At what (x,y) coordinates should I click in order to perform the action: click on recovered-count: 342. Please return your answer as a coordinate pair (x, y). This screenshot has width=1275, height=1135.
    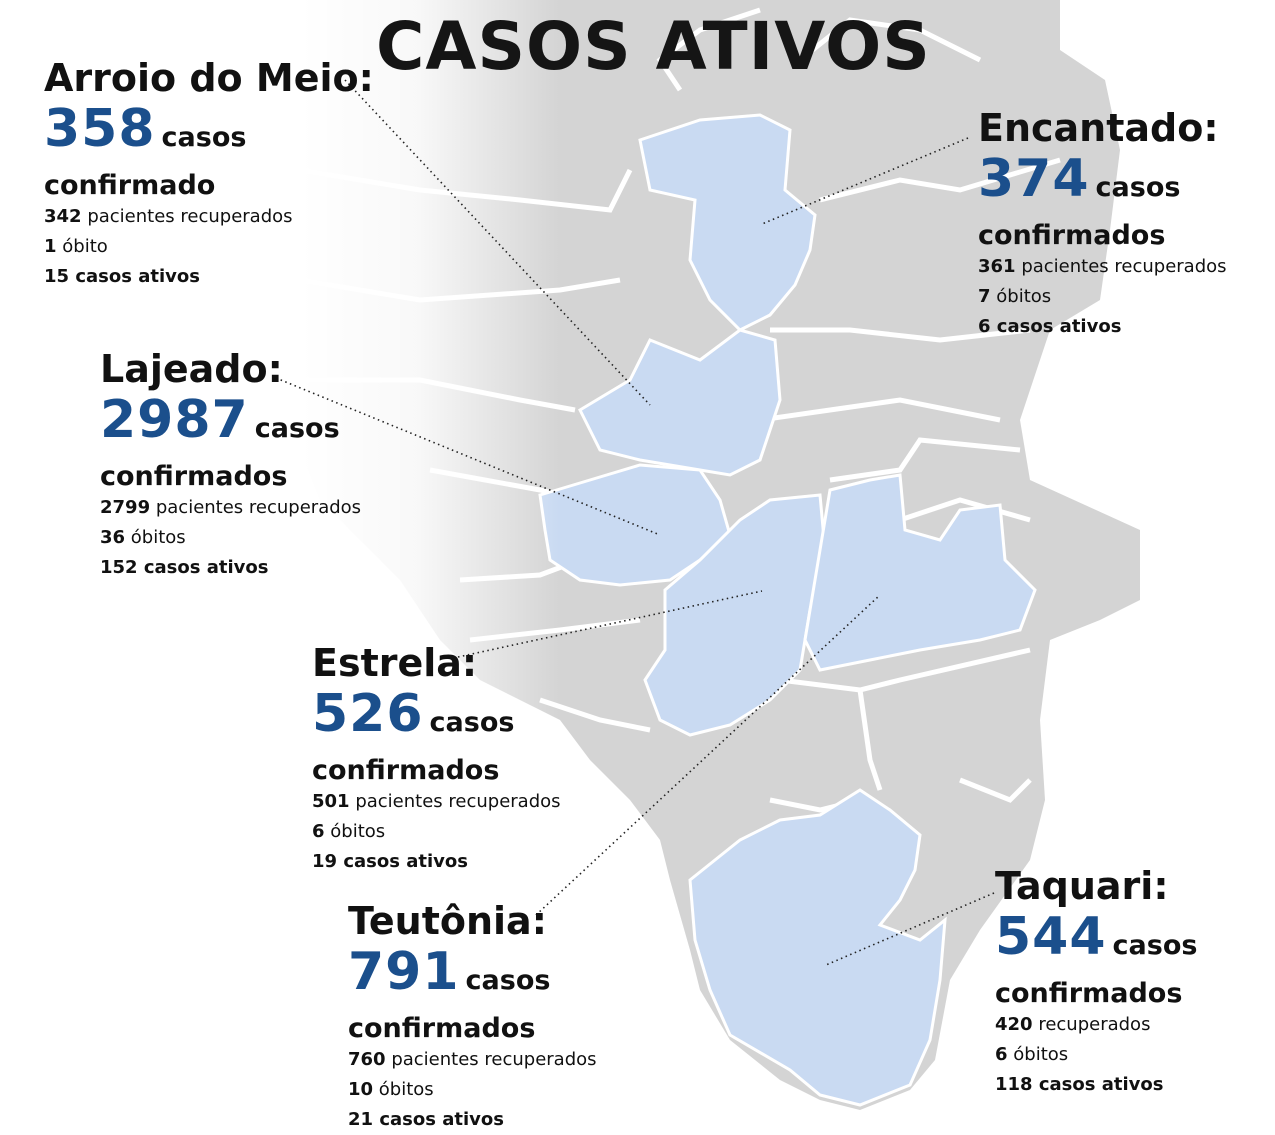
    Looking at the image, I should click on (63, 216).